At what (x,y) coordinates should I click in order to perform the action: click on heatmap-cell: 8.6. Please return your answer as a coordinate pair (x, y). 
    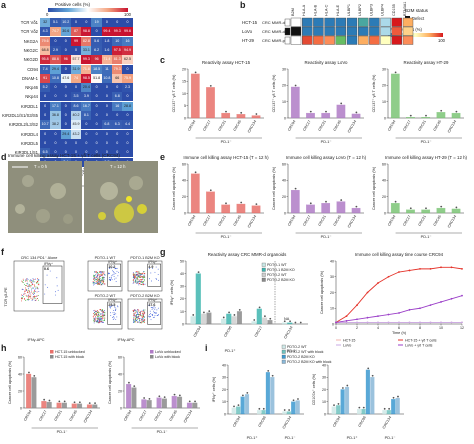
    Looking at the image, I should click on (76, 106).